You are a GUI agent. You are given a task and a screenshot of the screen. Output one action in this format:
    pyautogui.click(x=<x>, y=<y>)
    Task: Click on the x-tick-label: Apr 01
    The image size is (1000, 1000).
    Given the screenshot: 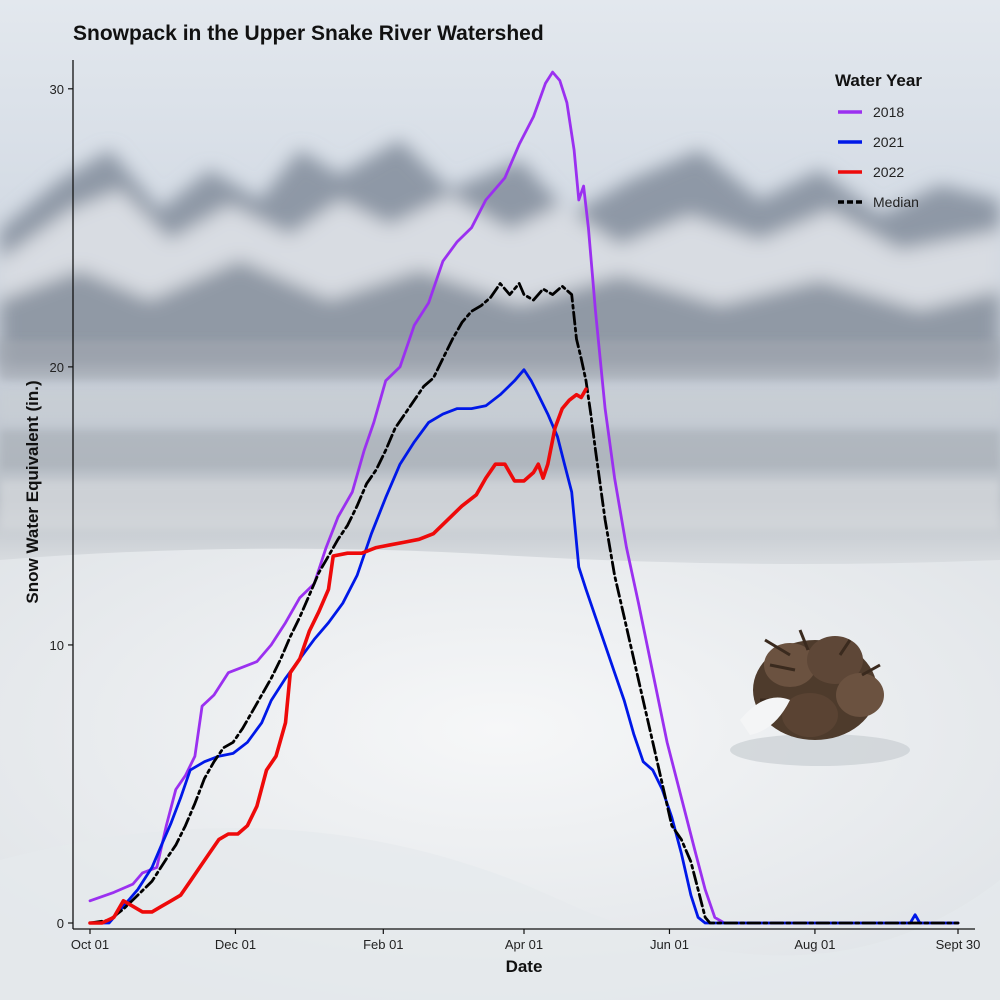 What is the action you would take?
    pyautogui.click(x=524, y=944)
    